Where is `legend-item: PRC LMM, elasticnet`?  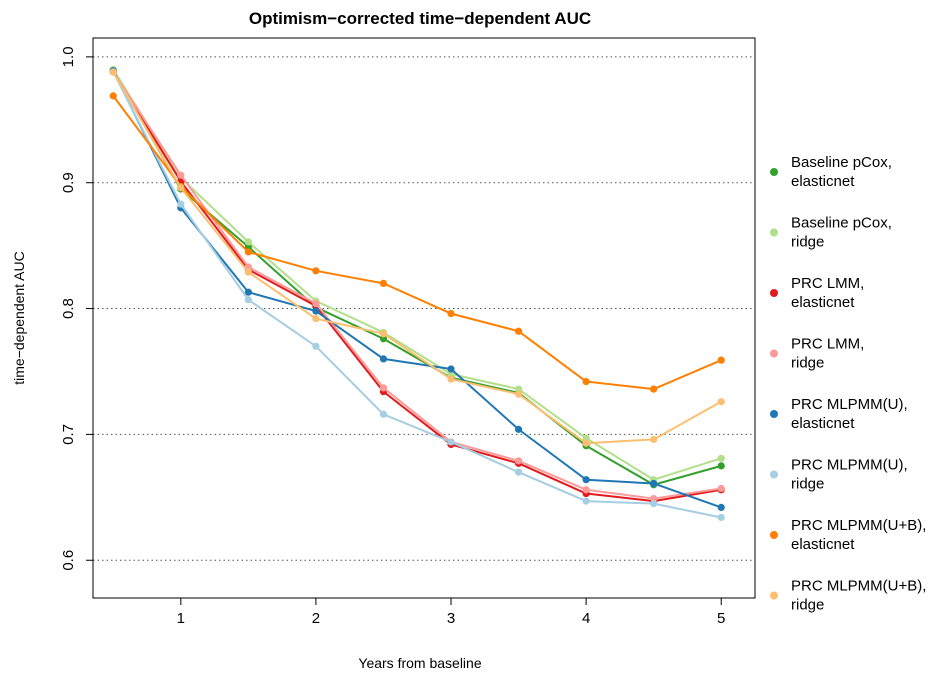 legend-item: PRC LMM, elasticnet is located at coordinates (817, 293).